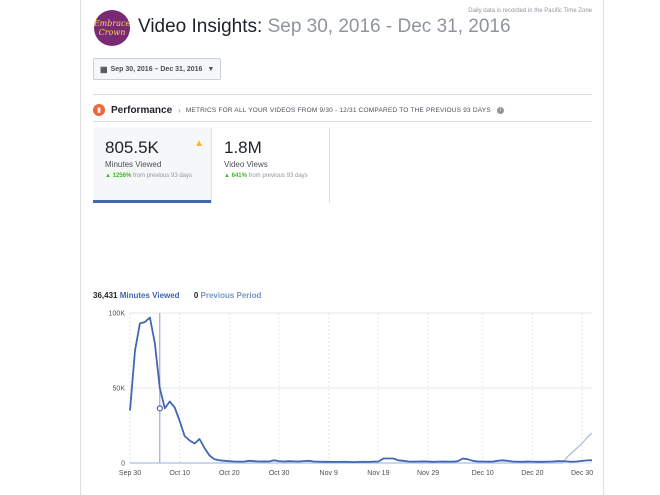 The height and width of the screenshot is (495, 660). Describe the element at coordinates (342, 121) in the screenshot. I see `performance-divider` at that location.